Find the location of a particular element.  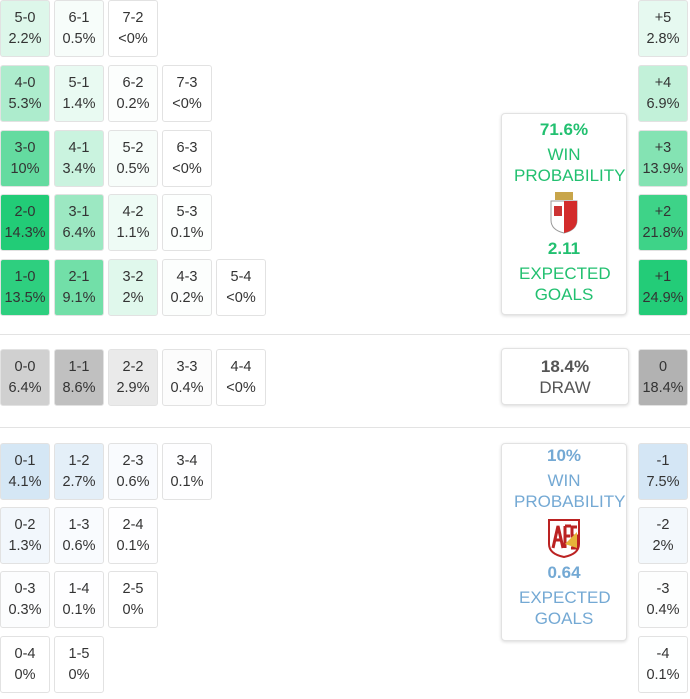

score: 5-2 is located at coordinates (133, 147).